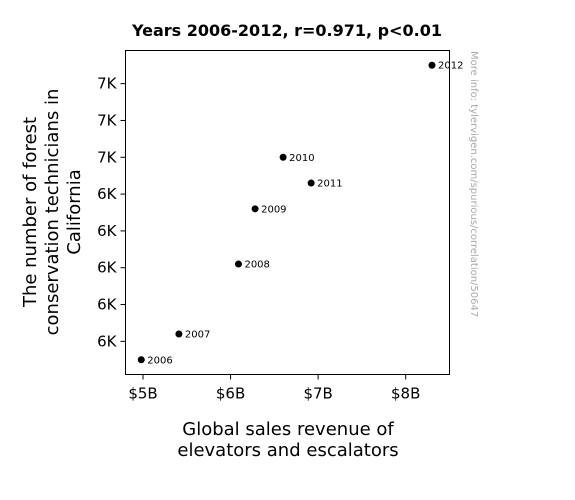 This screenshot has width=575, height=500. Describe the element at coordinates (329, 184) in the screenshot. I see `data-point-label: 2011` at that location.